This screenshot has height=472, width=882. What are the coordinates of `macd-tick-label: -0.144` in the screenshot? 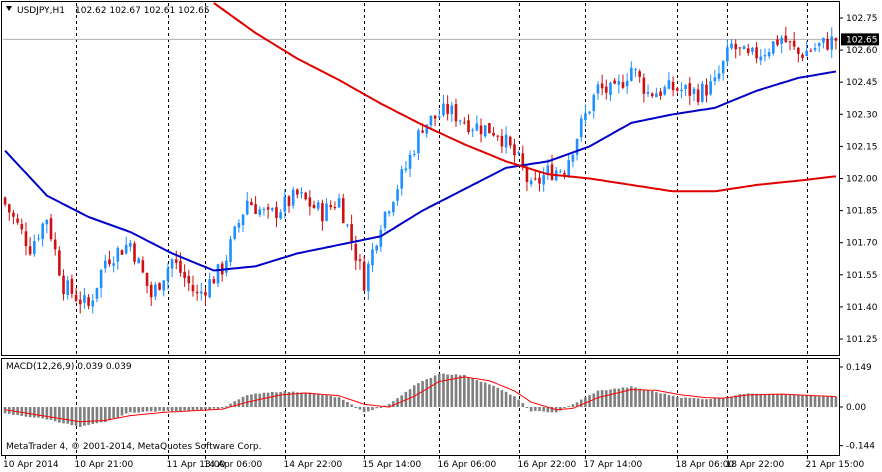 It's located at (860, 447).